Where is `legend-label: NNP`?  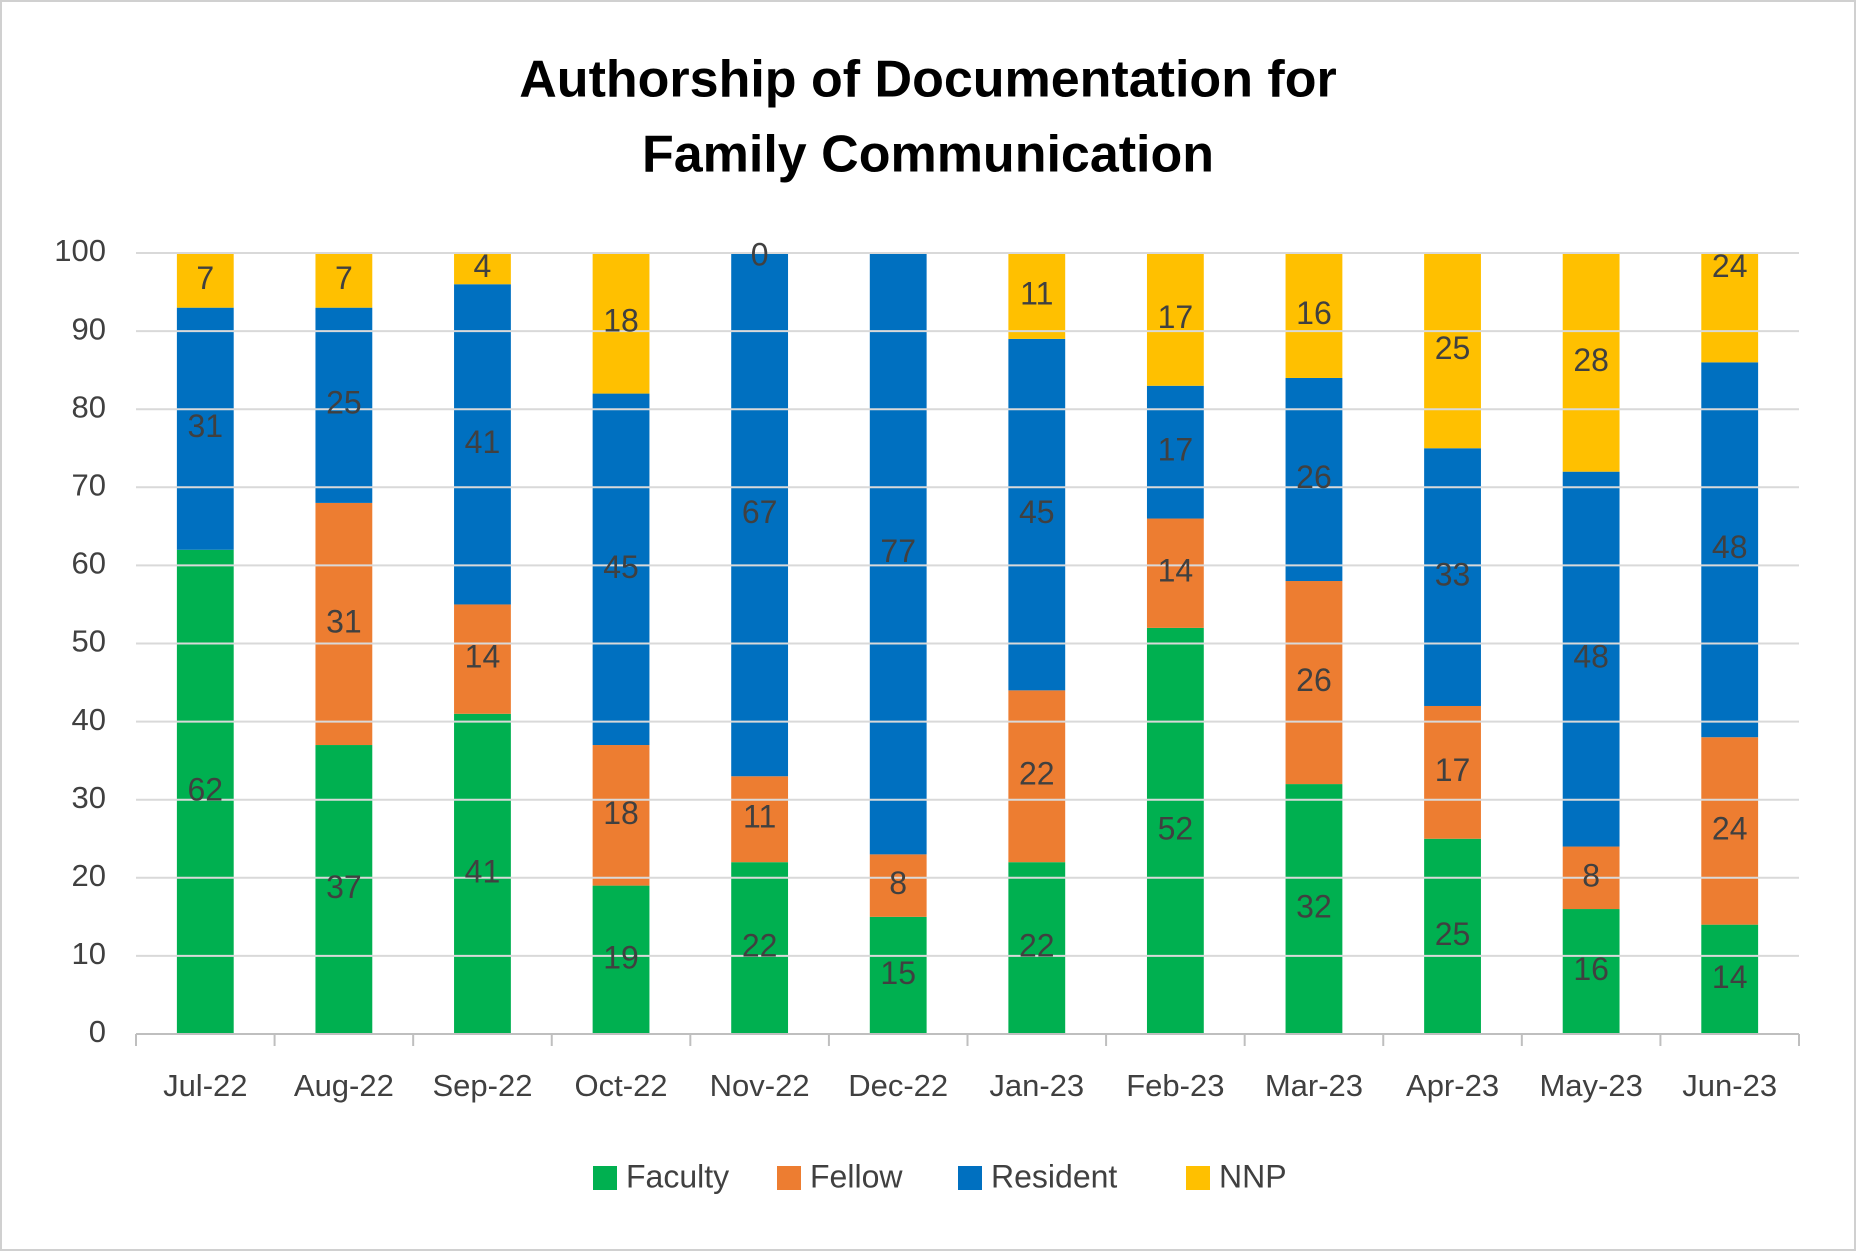 legend-label: NNP is located at coordinates (1253, 1176).